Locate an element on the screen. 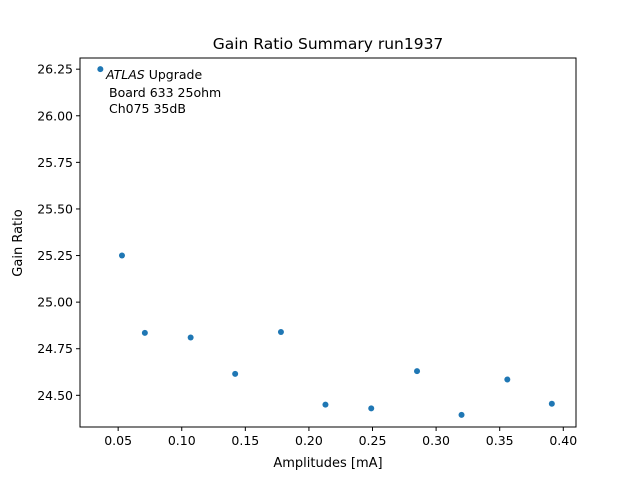 The image size is (640, 480). y-tick-label: 26.00 is located at coordinates (55, 115).